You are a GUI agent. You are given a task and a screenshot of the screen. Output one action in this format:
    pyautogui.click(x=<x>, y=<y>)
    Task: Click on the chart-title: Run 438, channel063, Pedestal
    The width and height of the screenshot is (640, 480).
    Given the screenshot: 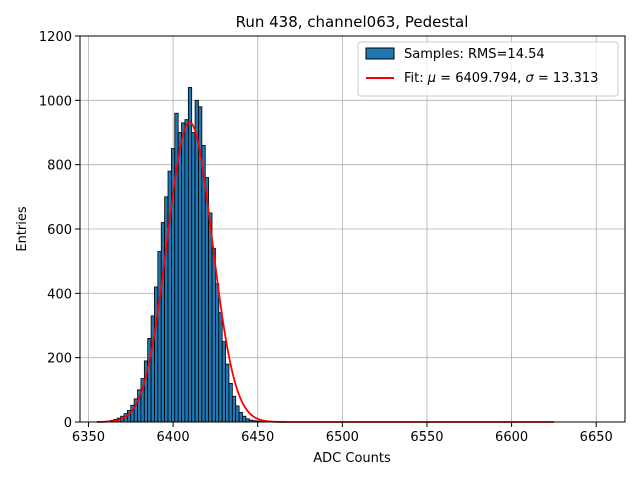 What is the action you would take?
    pyautogui.click(x=352, y=22)
    